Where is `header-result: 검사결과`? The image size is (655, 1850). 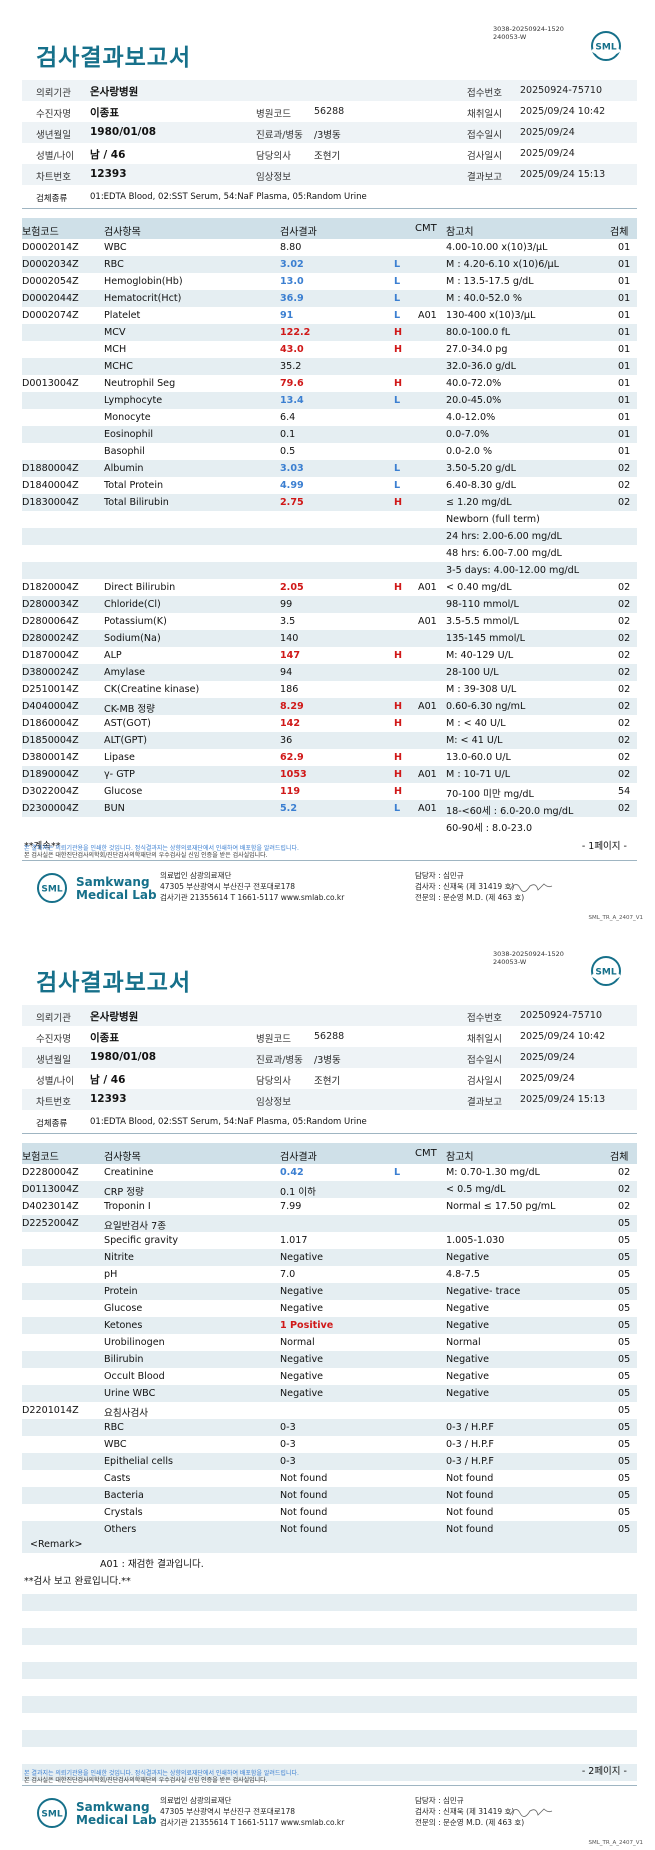 header-result: 검사결과 is located at coordinates (298, 232).